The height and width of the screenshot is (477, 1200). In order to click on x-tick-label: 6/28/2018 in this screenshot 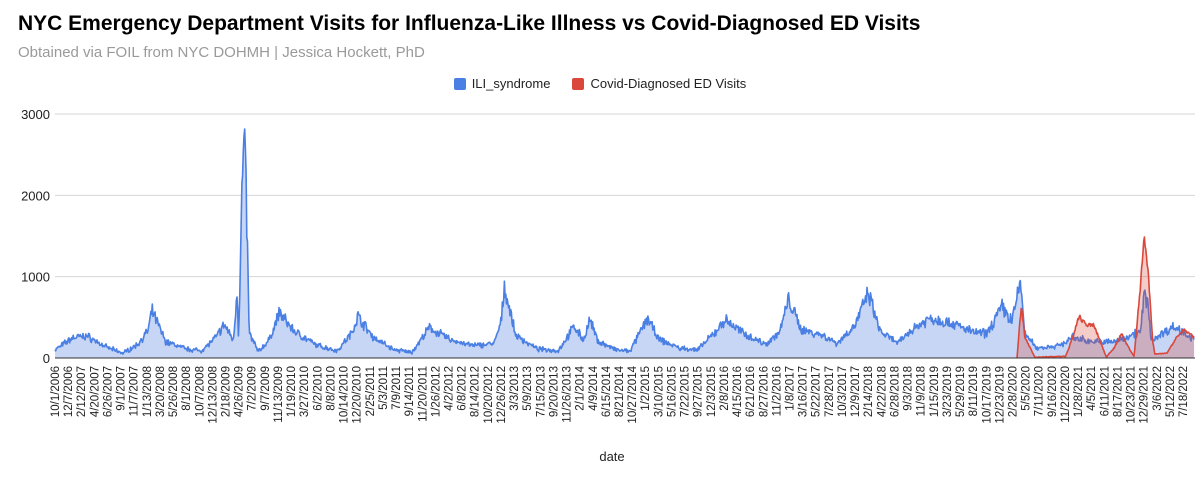, I will do `click(895, 391)`.